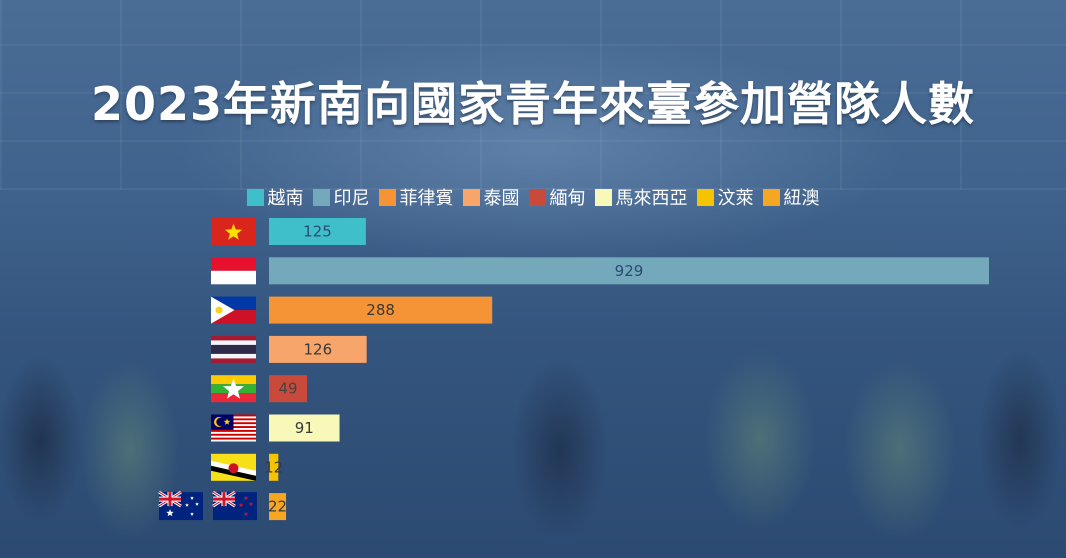 The width and height of the screenshot is (1066, 558). I want to click on bar-value-label: 288, so click(380, 310).